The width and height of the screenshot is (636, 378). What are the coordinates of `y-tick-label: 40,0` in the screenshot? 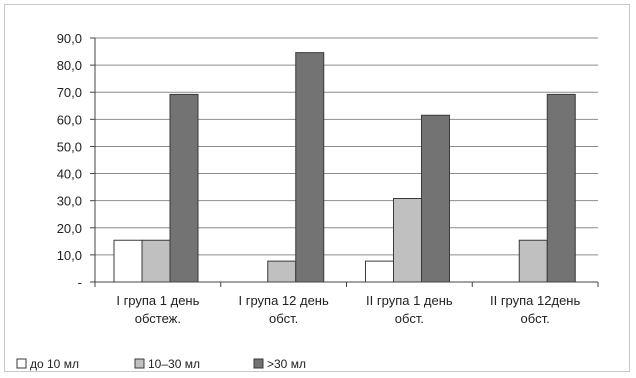 It's located at (69, 174).